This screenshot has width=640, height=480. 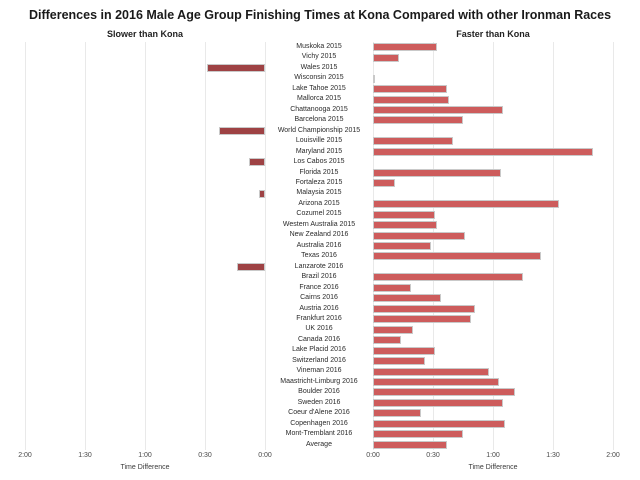 What do you see at coordinates (319, 46) in the screenshot?
I see `race-label: Muskoka 2015` at bounding box center [319, 46].